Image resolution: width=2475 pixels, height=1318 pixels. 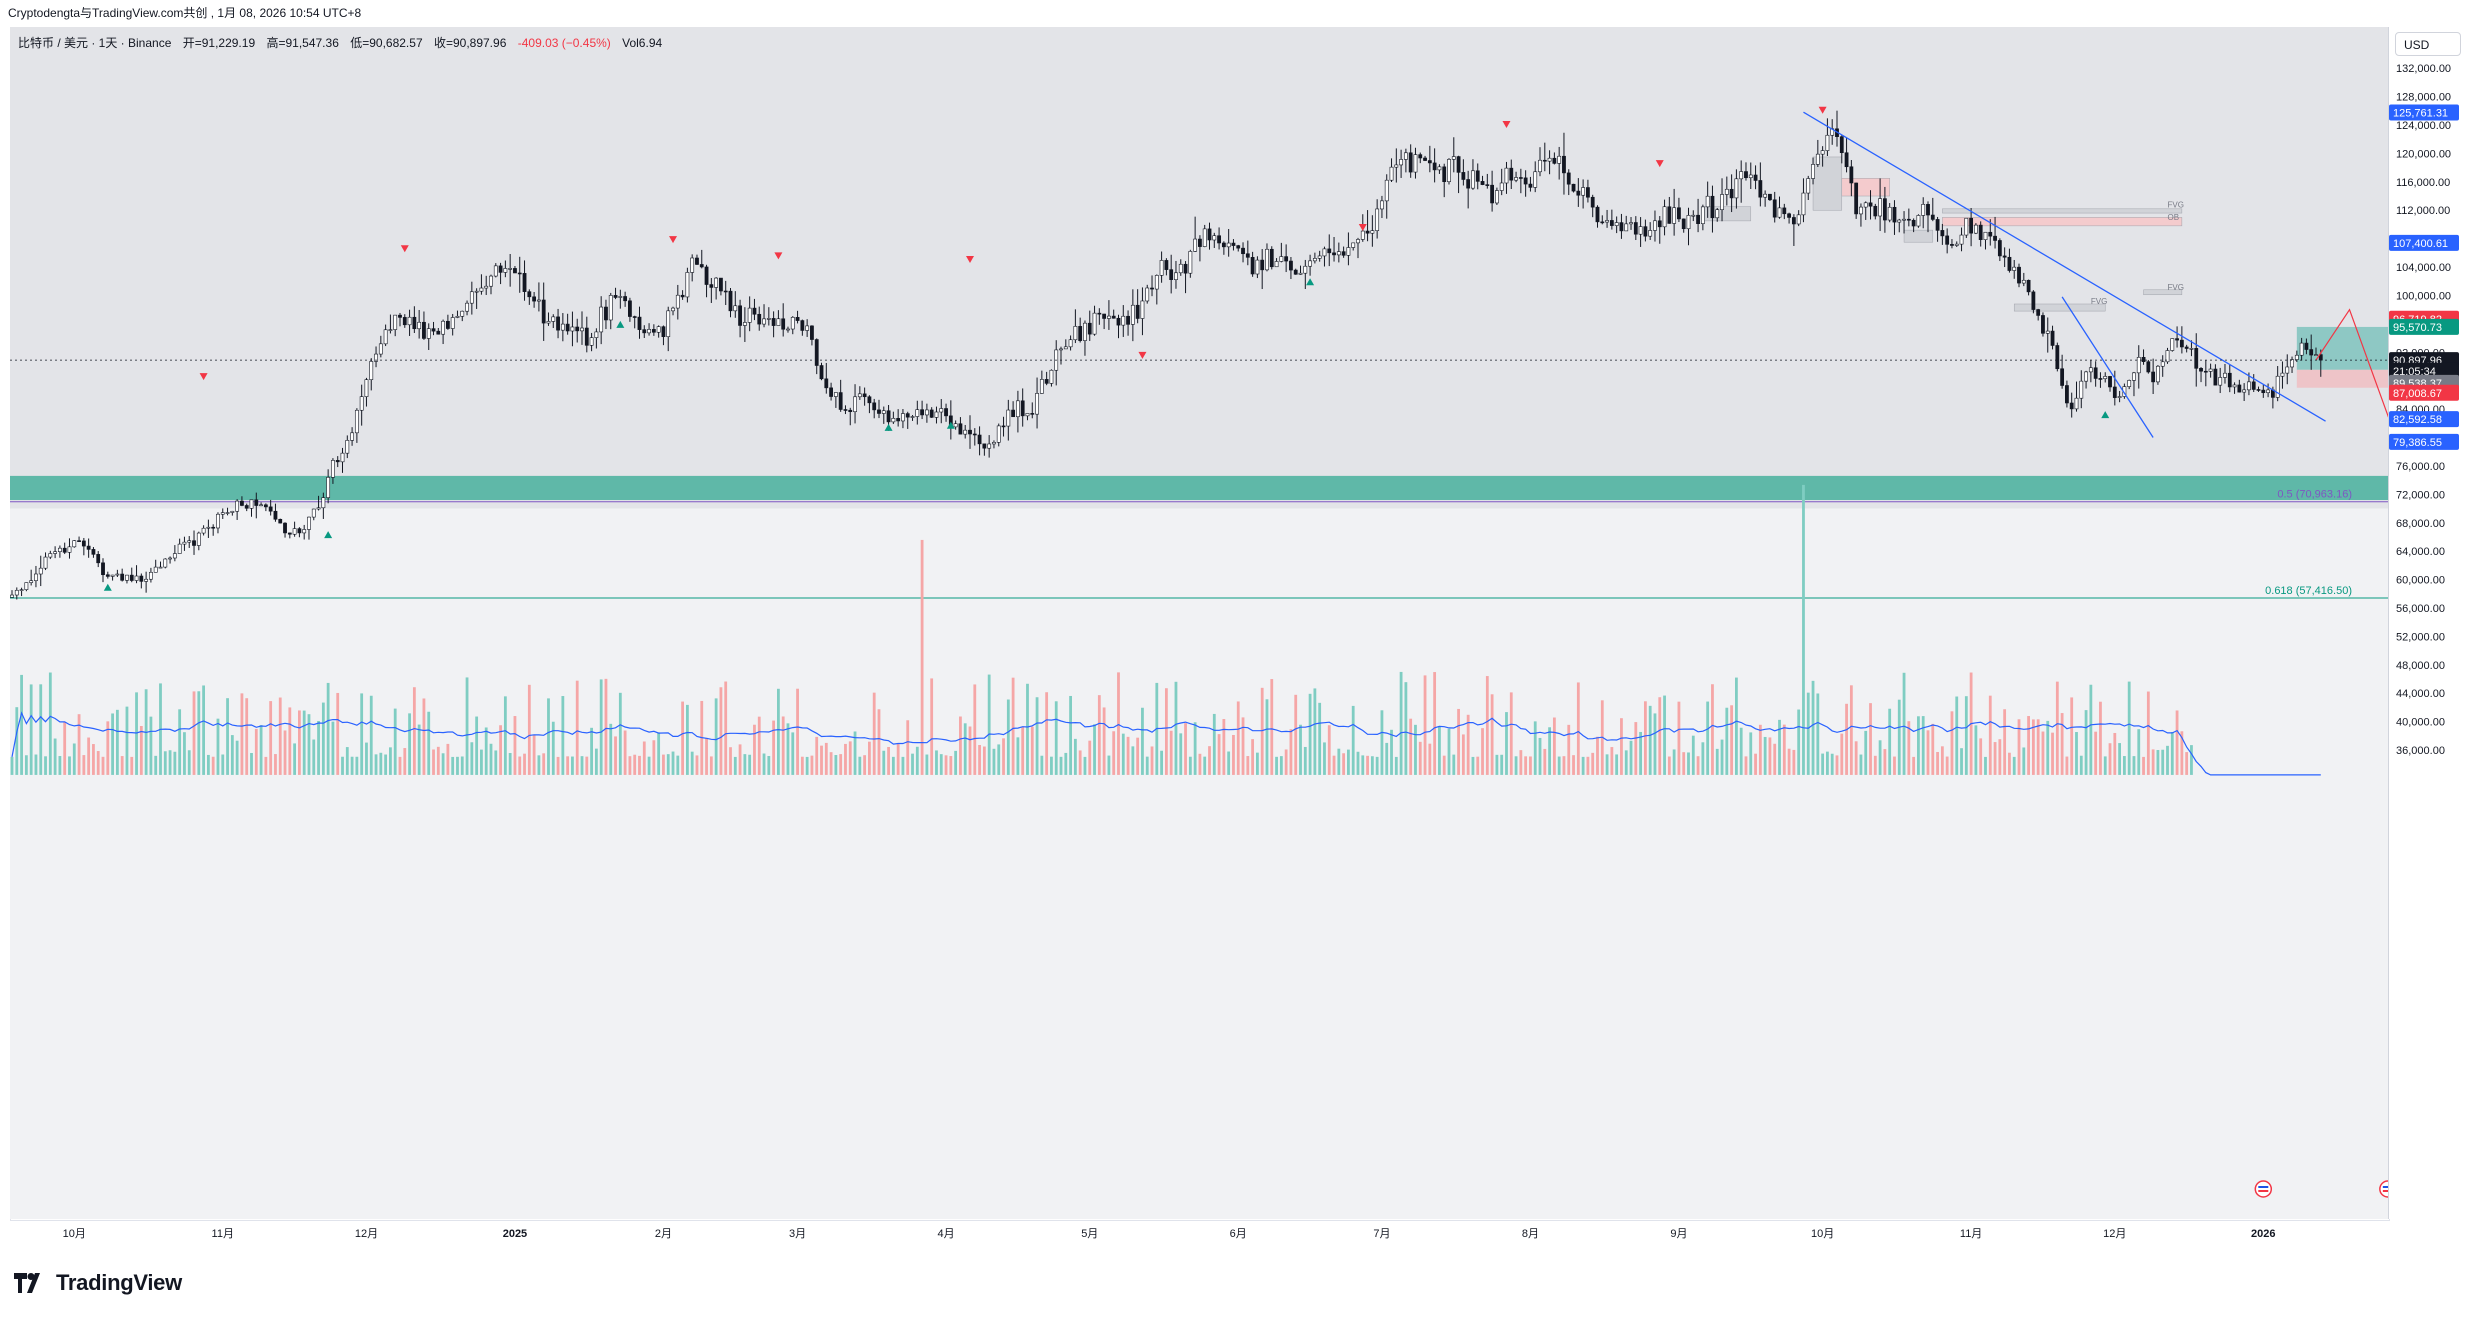 What do you see at coordinates (2428, 44) in the screenshot?
I see `currency-button: USD` at bounding box center [2428, 44].